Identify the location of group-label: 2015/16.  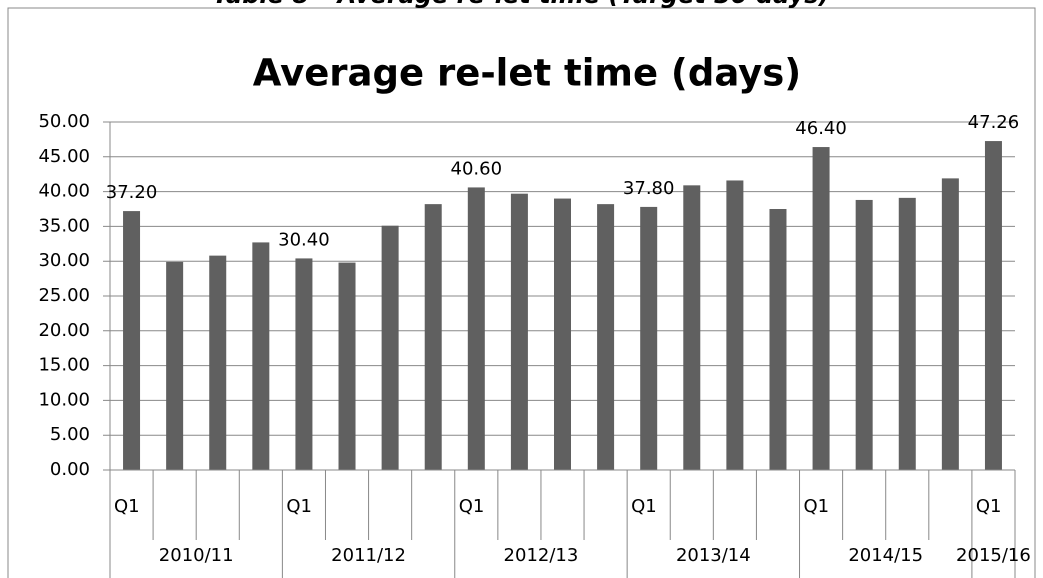
(993, 555).